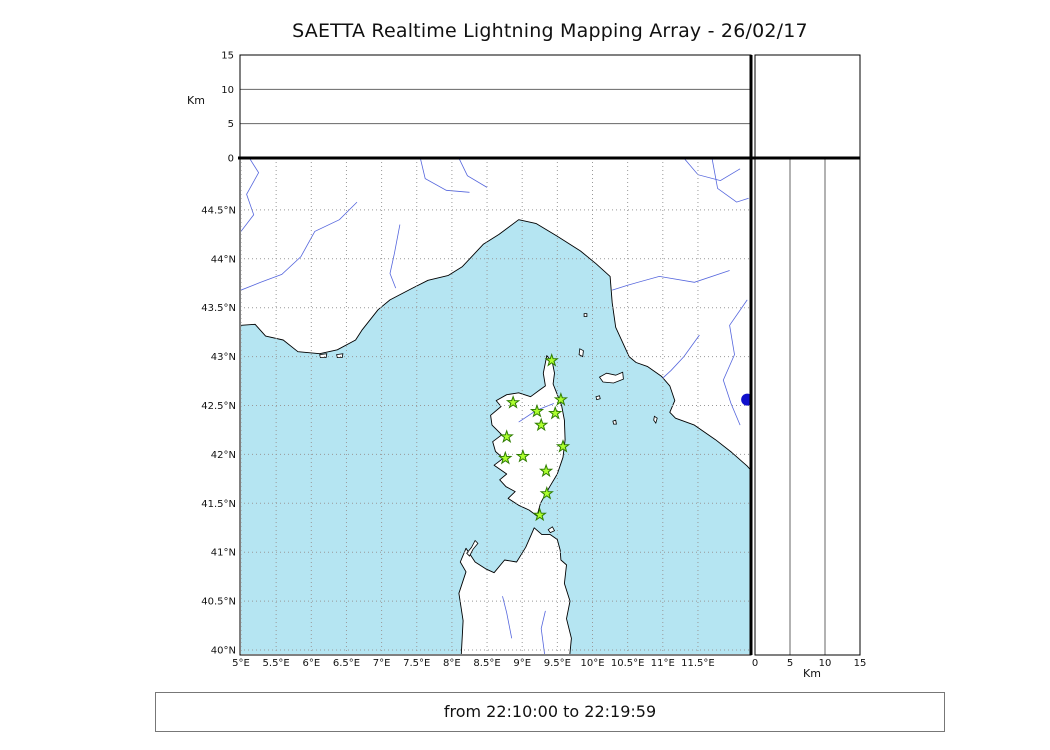 This screenshot has height=750, width=1050. Describe the element at coordinates (218, 602) in the screenshot. I see `lat-tick-label: 40.5°N` at that location.